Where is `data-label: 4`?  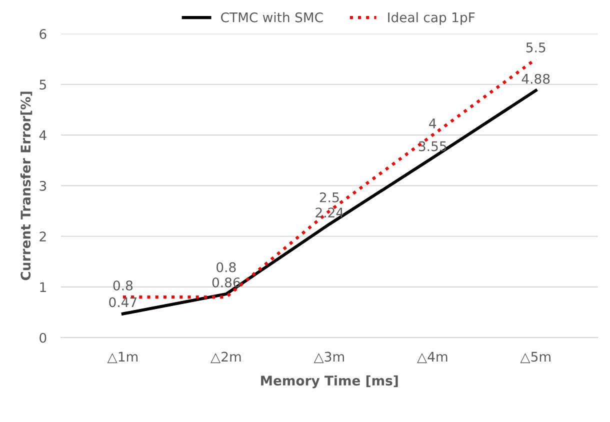
data-label: 4 is located at coordinates (432, 123).